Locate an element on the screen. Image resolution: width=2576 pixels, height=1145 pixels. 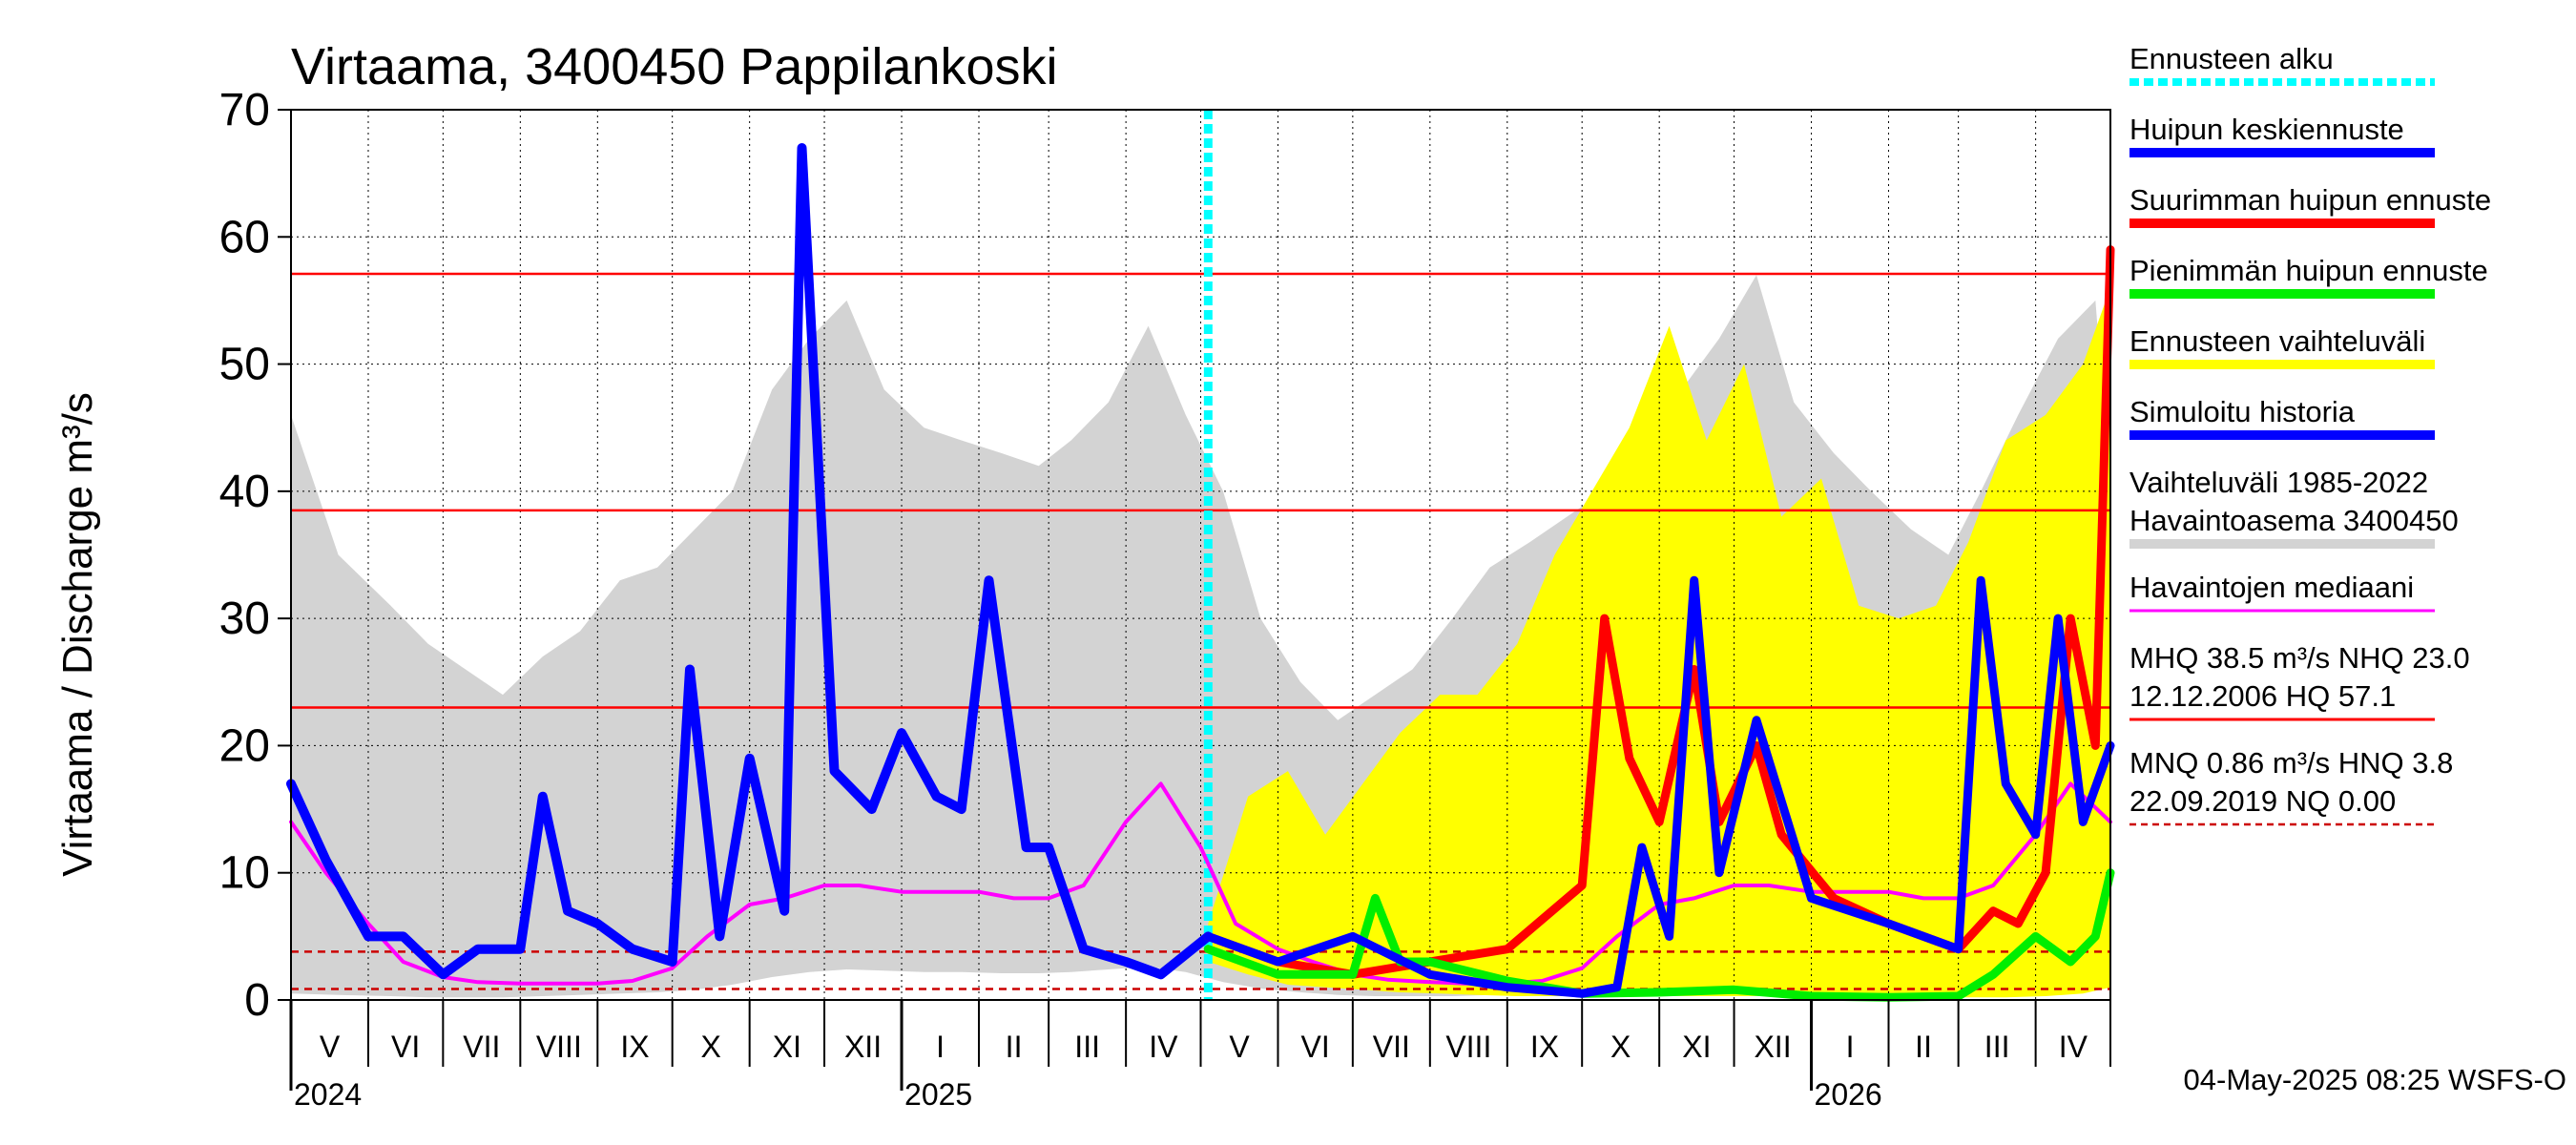
legend-label: Pienimmän huipun ennuste is located at coordinates (2308, 270).